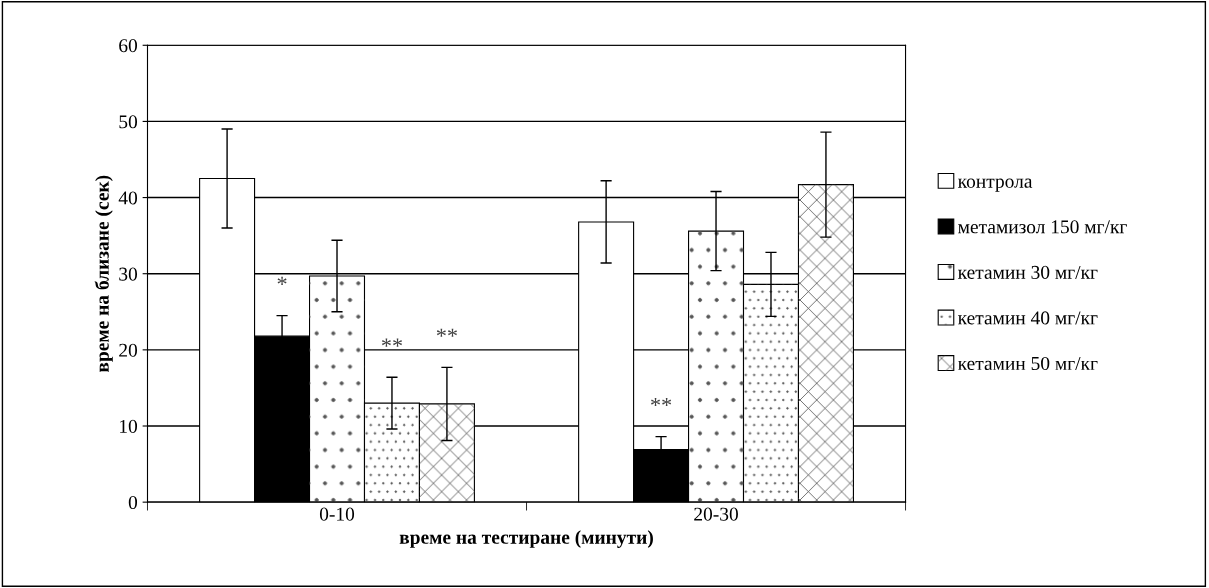 The height and width of the screenshot is (588, 1209). Describe the element at coordinates (128, 274) in the screenshot. I see `y-tick-label: 30` at that location.